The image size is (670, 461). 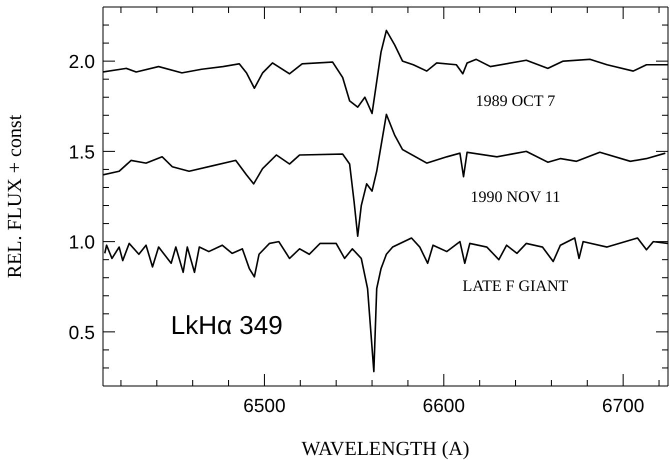 I want to click on y-tick-label: 0.5, so click(x=81, y=333).